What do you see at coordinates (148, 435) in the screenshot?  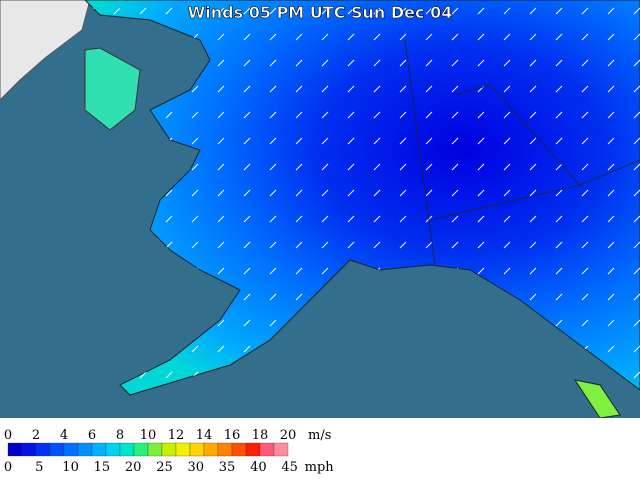 I see `ms-label: 10` at bounding box center [148, 435].